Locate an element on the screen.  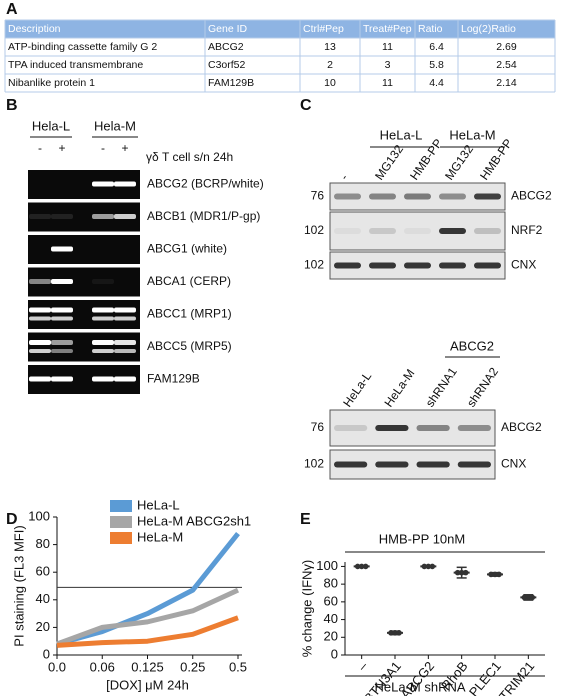
group-label: HeLa-M is located at coordinates (472, 134).